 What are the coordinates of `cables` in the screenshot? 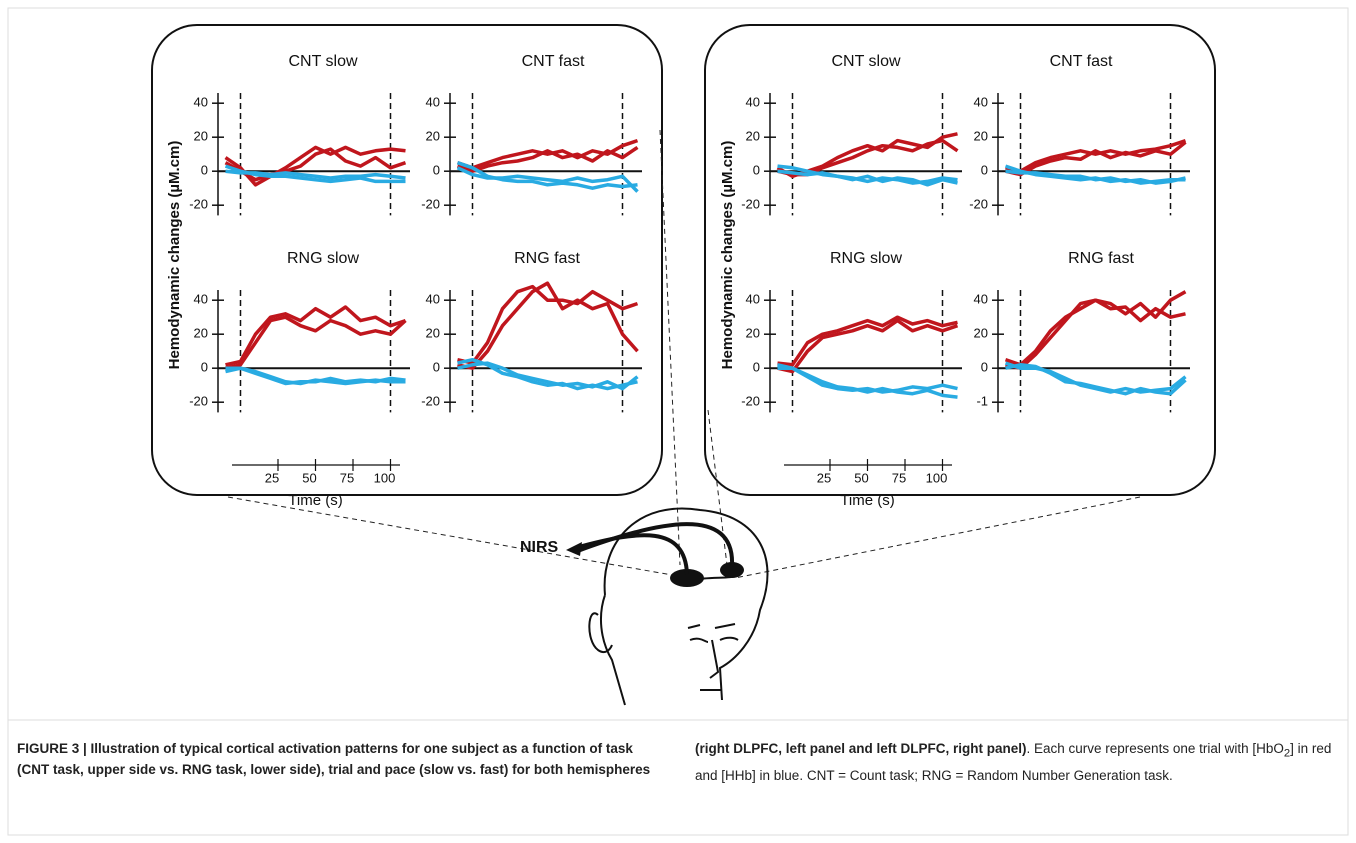 It's located at (654, 548).